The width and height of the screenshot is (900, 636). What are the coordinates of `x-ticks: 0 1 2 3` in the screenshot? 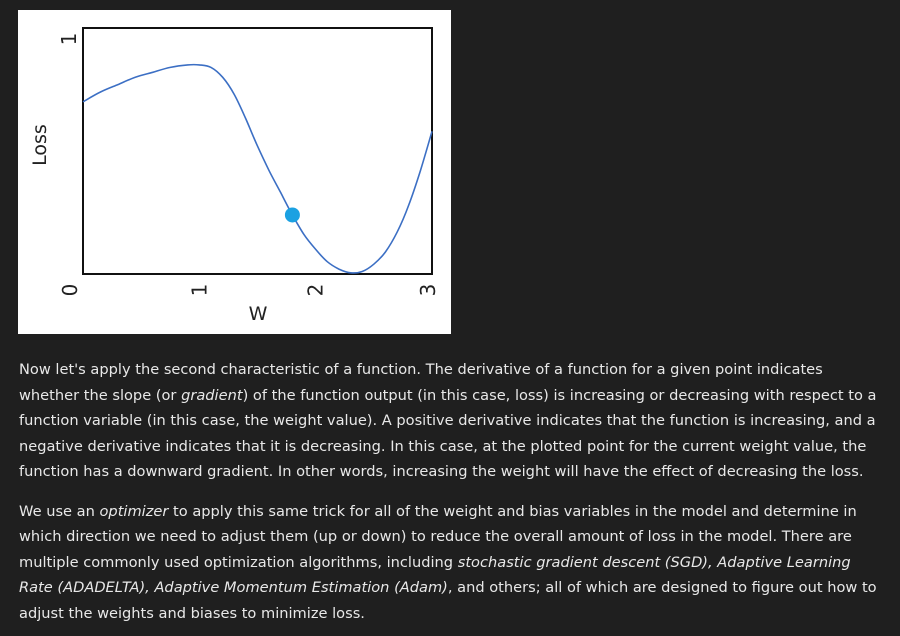 It's located at (249, 290).